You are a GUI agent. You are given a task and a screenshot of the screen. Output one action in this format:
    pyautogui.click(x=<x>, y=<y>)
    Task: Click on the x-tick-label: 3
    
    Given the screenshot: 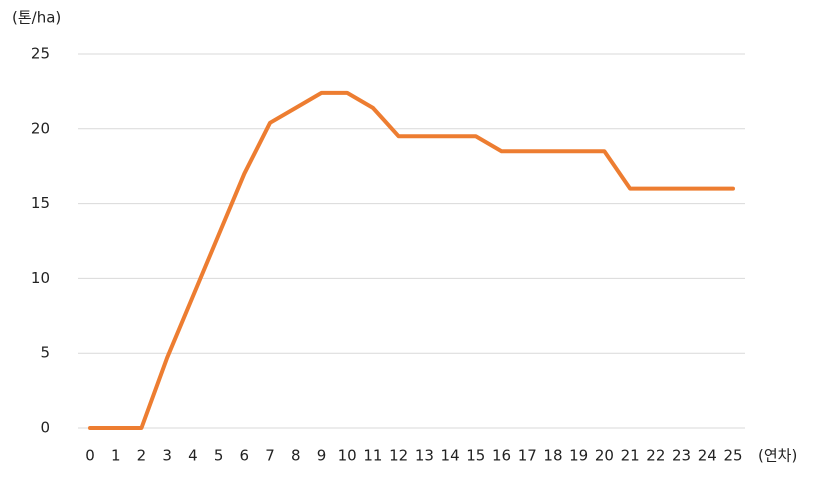 What is the action you would take?
    pyautogui.click(x=167, y=456)
    